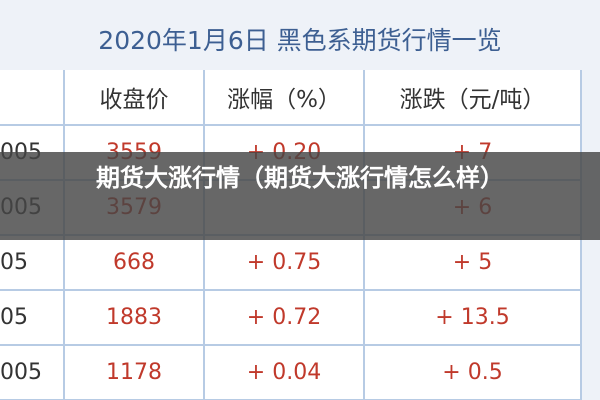  What do you see at coordinates (300, 40) in the screenshot?
I see `table-title: 2020年1月6日 黑色系期货行情一览` at bounding box center [300, 40].